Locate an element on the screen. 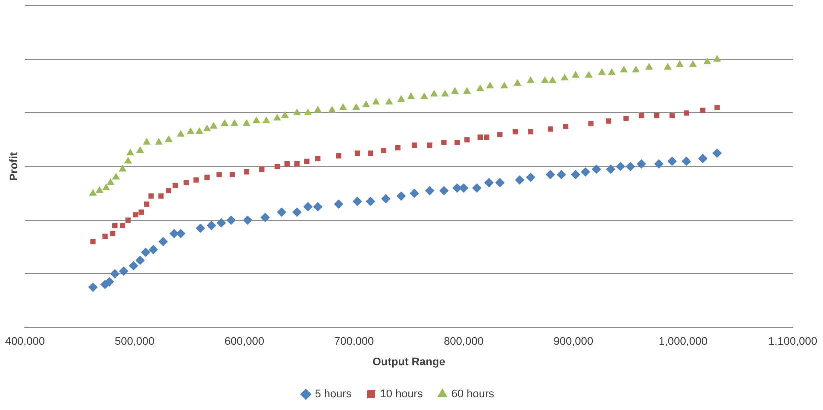  legend-label: 10 hours is located at coordinates (402, 394).